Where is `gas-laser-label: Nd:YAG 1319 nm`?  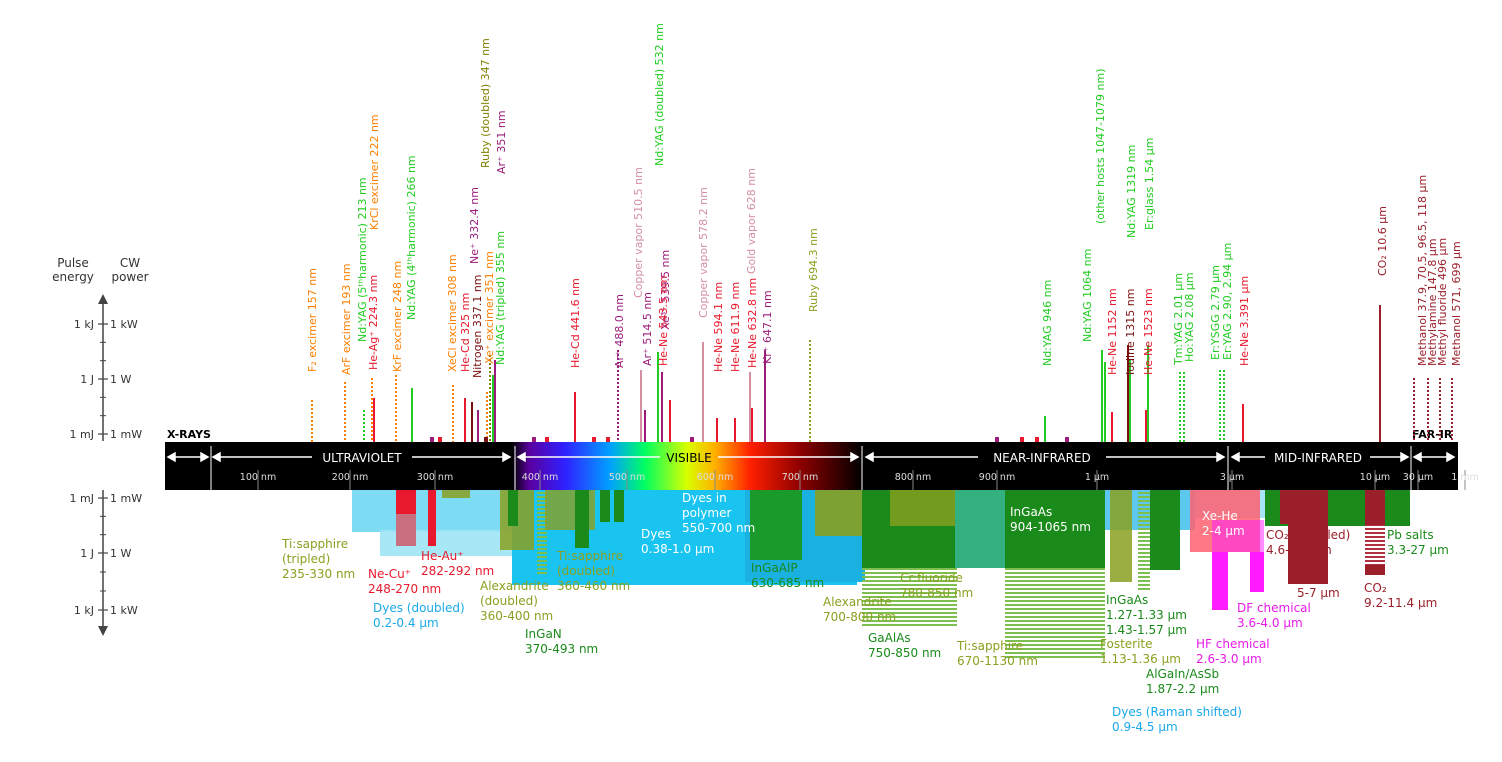
gas-laser-label: Nd:YAG 1319 nm is located at coordinates (1131, 191).